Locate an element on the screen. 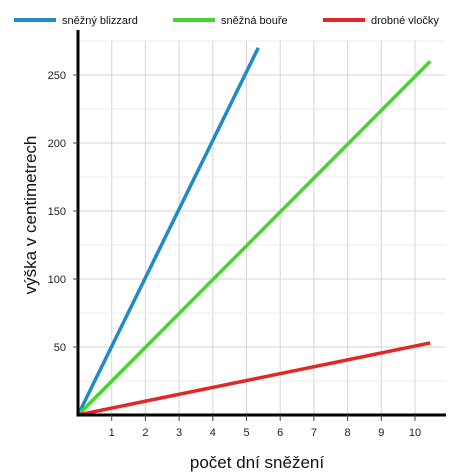 The width and height of the screenshot is (474, 476). x-tick-label: 4 is located at coordinates (213, 433).